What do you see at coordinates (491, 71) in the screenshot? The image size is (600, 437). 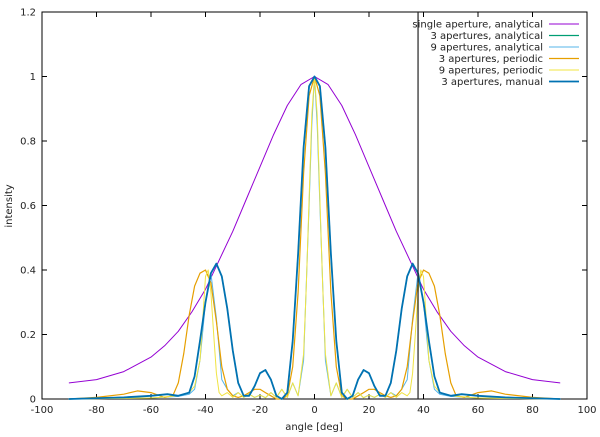 I see `legend-label: 9 apertures, periodic` at bounding box center [491, 71].